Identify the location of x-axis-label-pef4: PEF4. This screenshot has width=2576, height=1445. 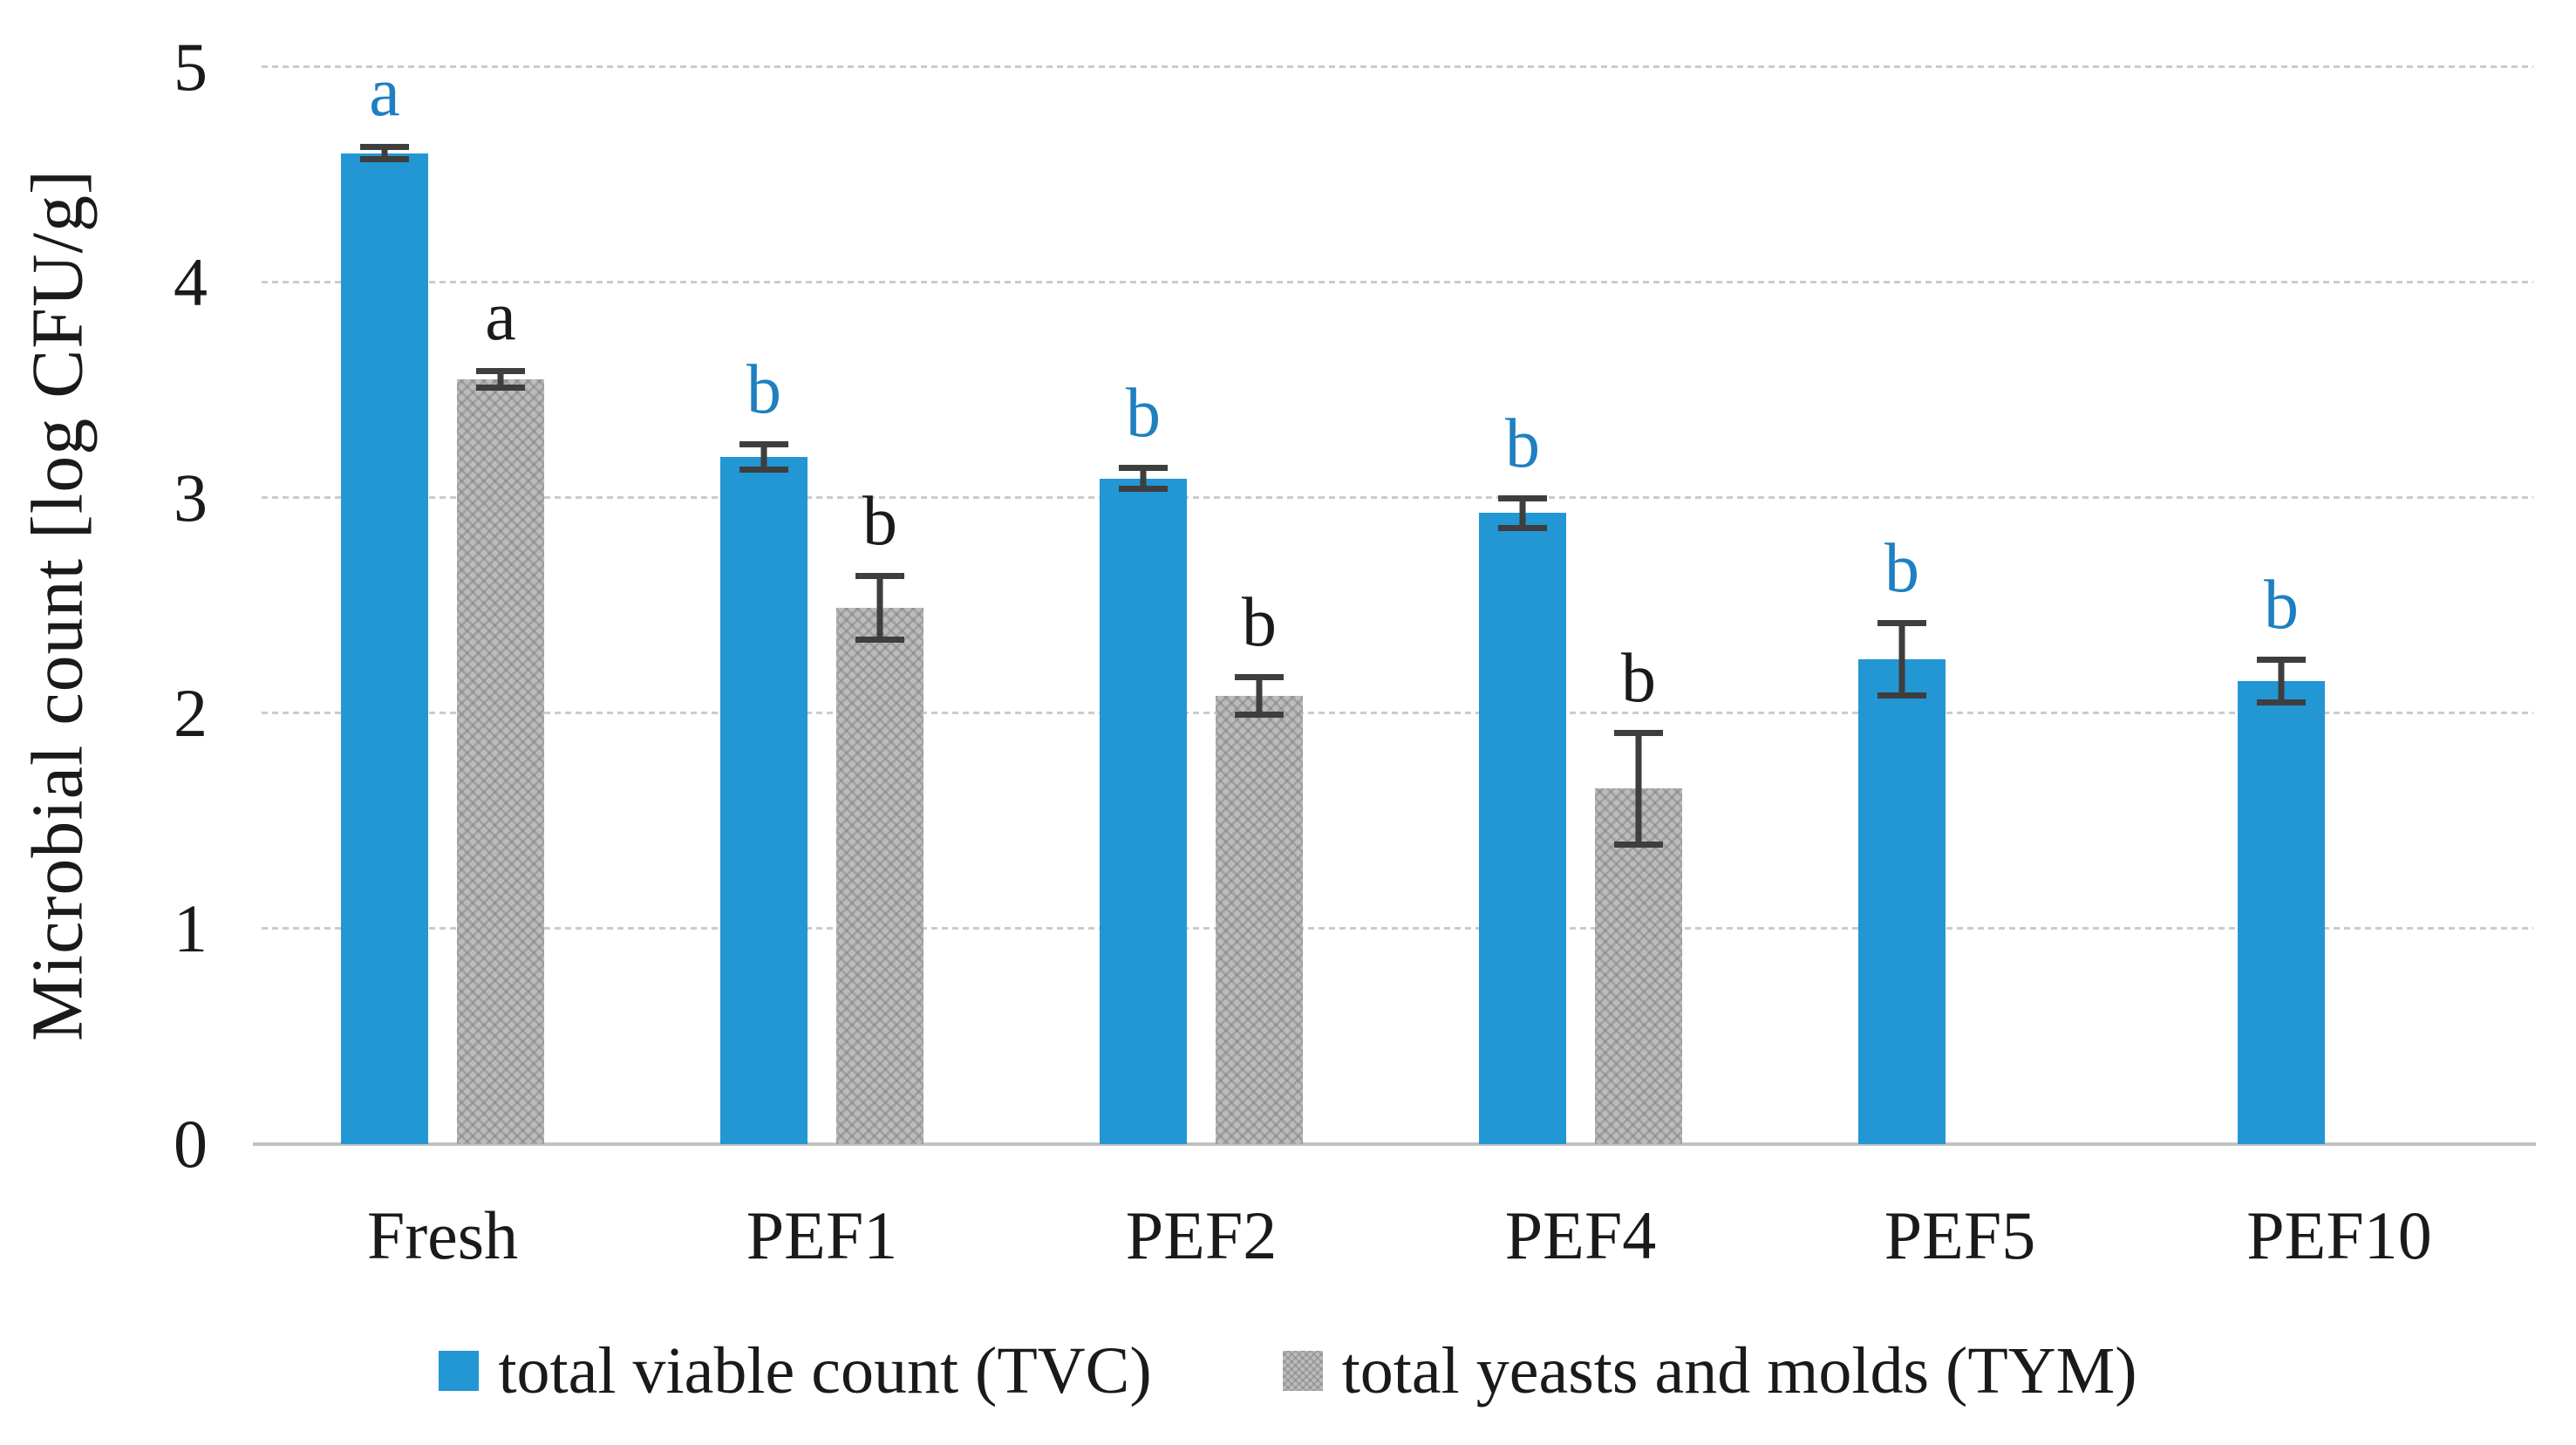
(1580, 1235).